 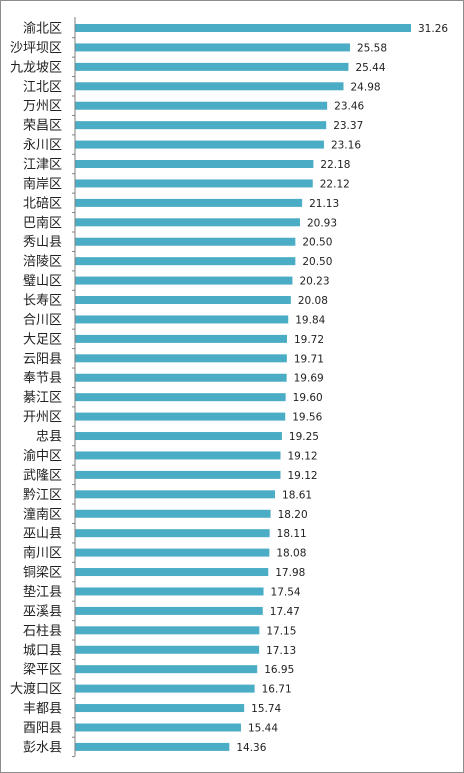 What do you see at coordinates (307, 418) in the screenshot?
I see `value-label: 19.56` at bounding box center [307, 418].